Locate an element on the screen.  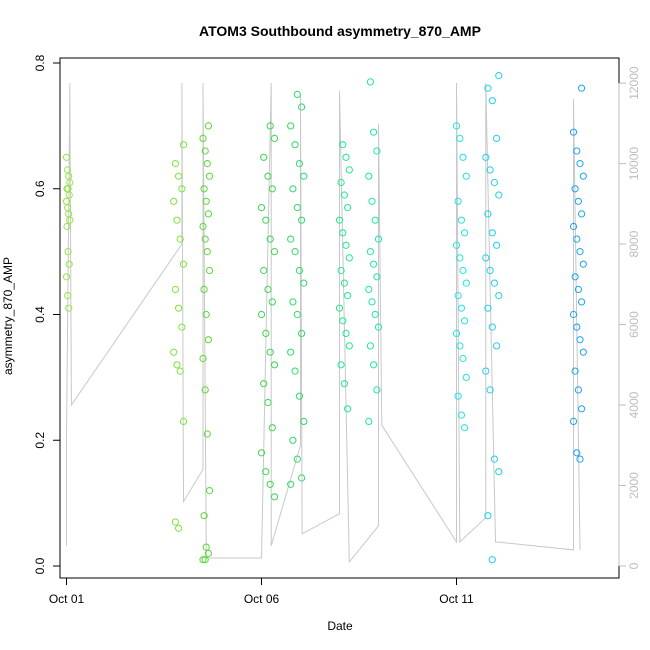
y2-tick-label: 2000 is located at coordinates (634, 485).